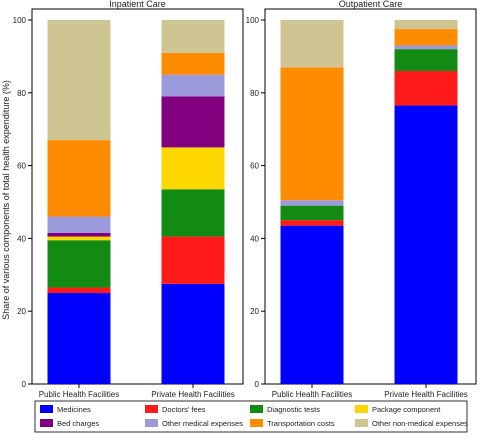 The width and height of the screenshot is (500, 441). Describe the element at coordinates (420, 423) in the screenshot. I see `legend-label: Other non-medical expenses` at that location.